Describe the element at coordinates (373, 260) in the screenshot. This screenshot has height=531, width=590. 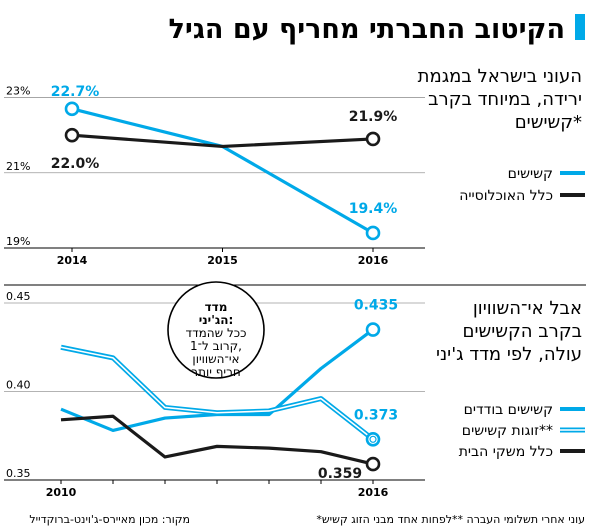
I see `p1-x-tick-label: 2016` at that location.